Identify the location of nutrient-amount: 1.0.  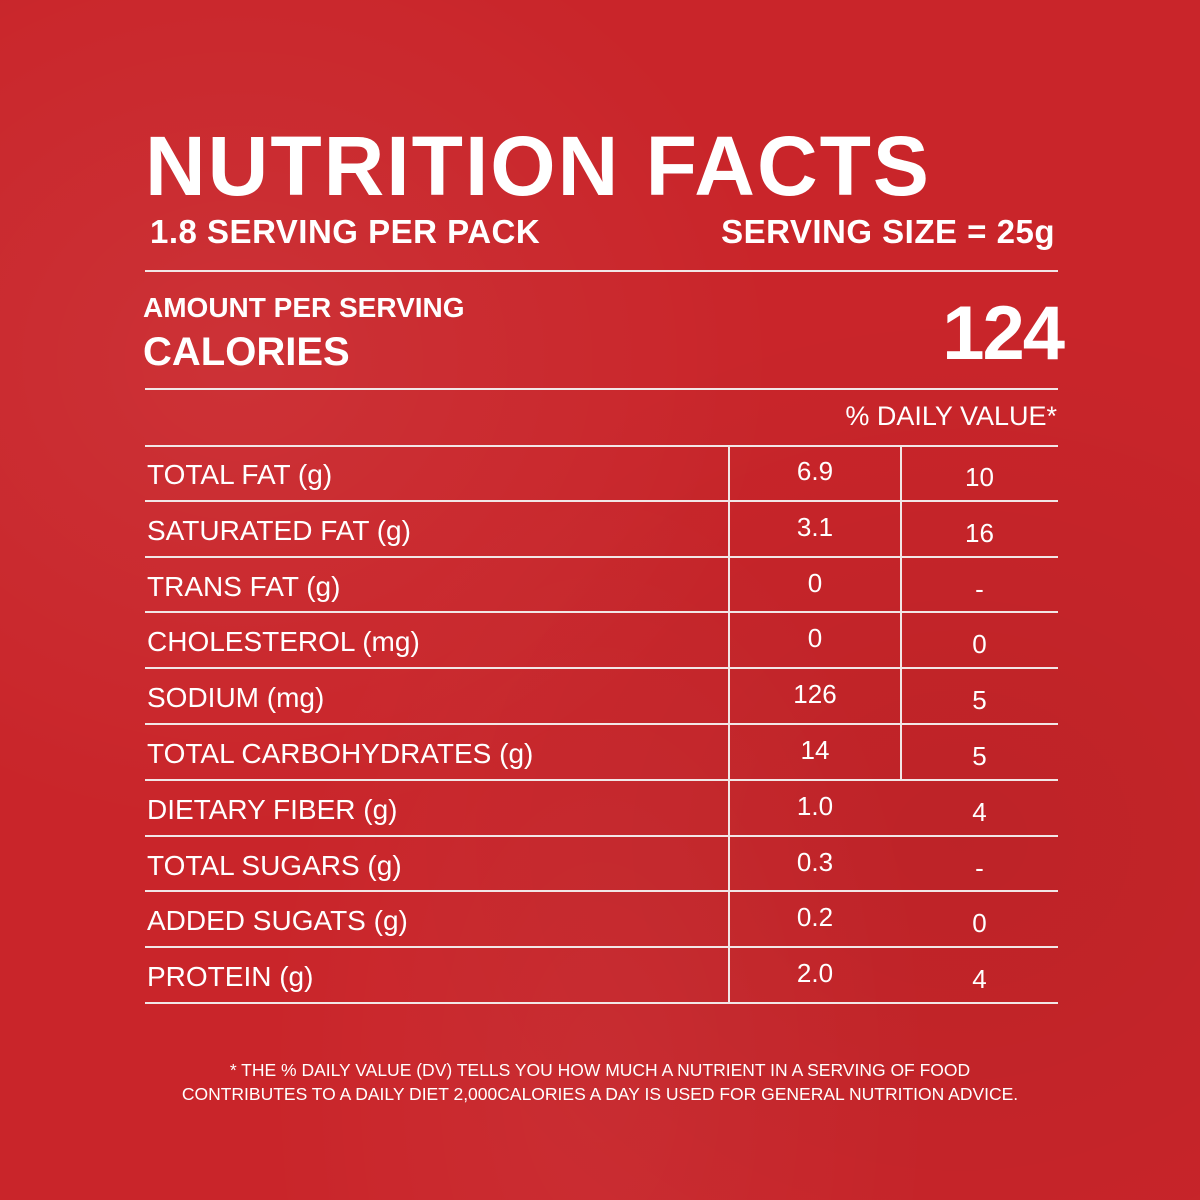
(815, 805).